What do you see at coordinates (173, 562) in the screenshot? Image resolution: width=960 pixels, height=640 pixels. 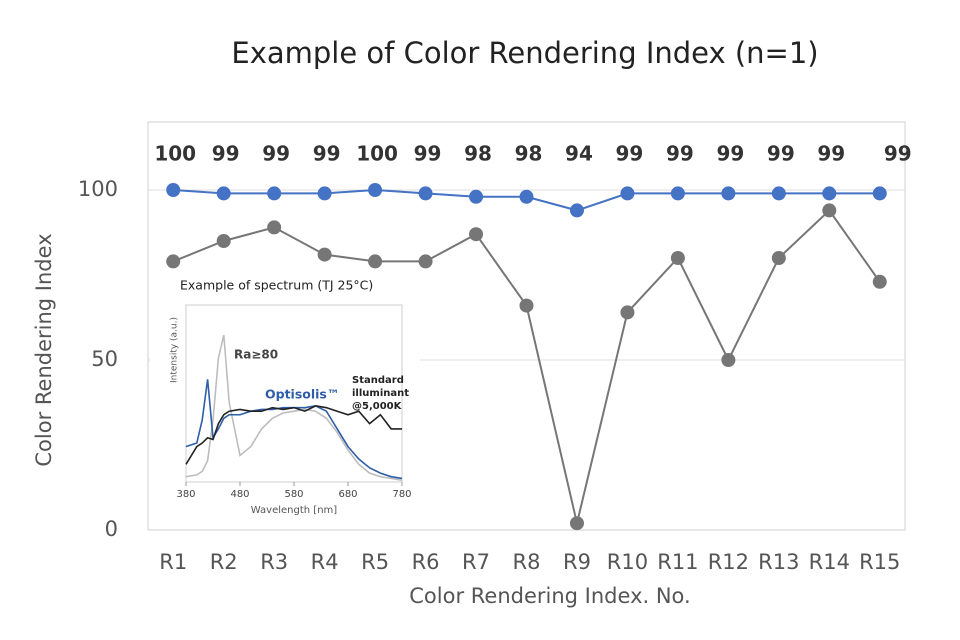 I see `x-tick-label: R1` at bounding box center [173, 562].